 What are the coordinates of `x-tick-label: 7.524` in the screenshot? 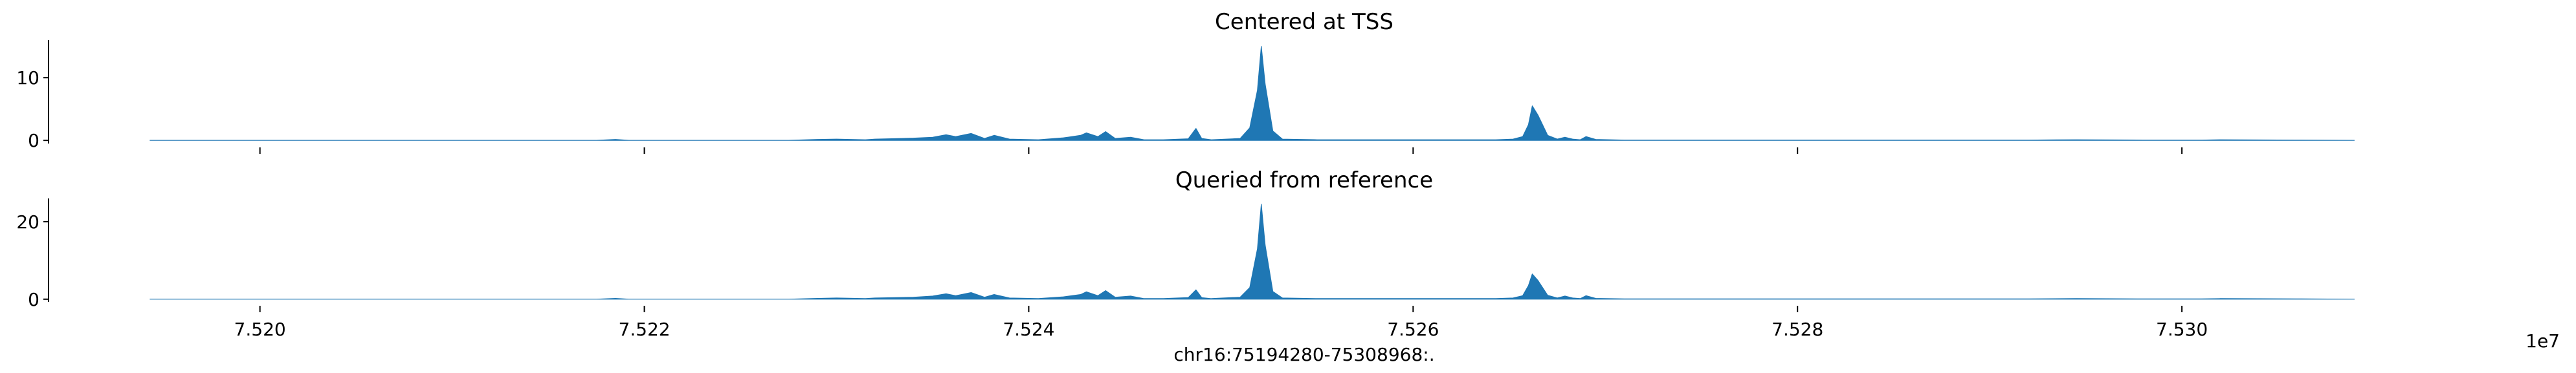 It's located at (1028, 329).